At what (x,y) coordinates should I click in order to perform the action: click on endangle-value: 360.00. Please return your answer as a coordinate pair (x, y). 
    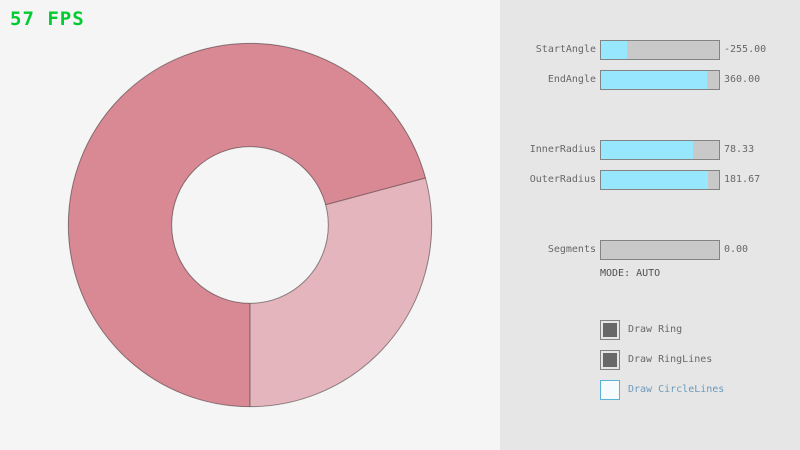
    Looking at the image, I should click on (742, 79).